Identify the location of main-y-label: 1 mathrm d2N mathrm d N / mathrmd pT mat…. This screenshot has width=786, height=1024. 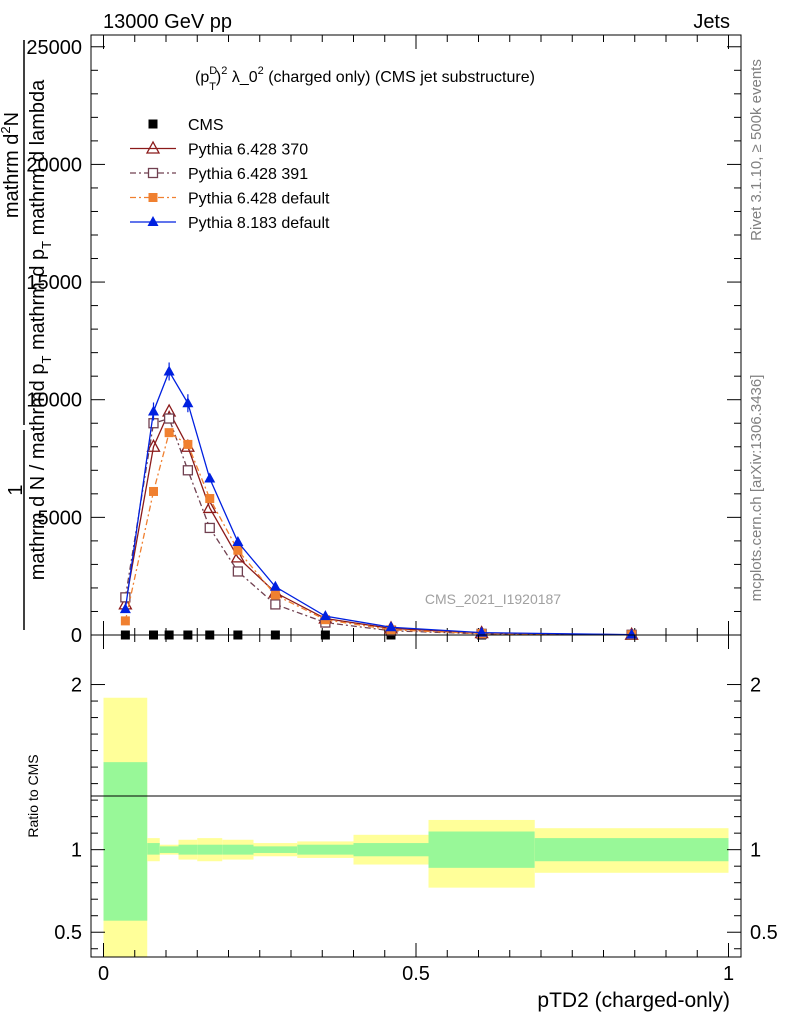
(27, 335).